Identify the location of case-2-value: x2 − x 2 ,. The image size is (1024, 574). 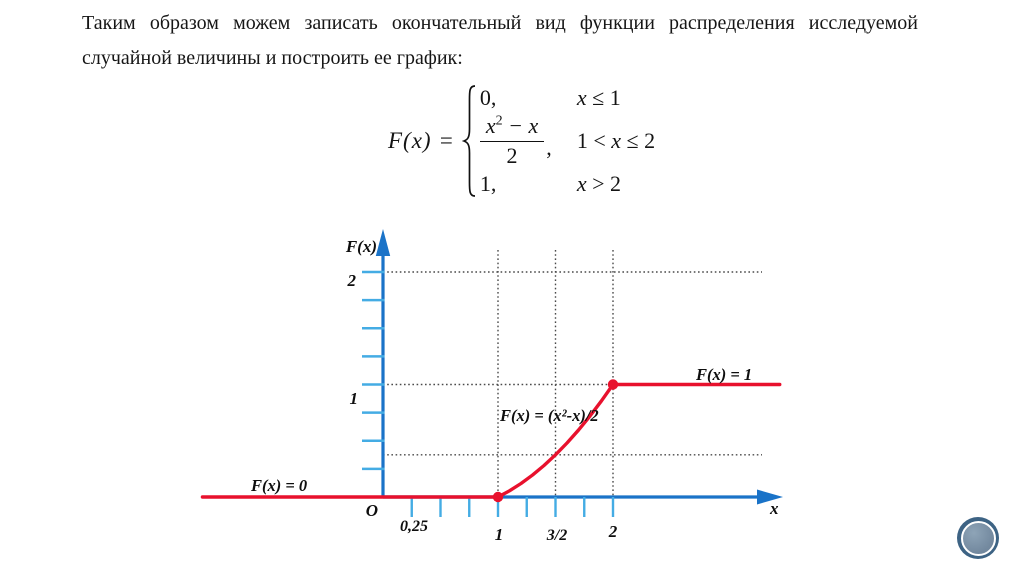
(528, 141).